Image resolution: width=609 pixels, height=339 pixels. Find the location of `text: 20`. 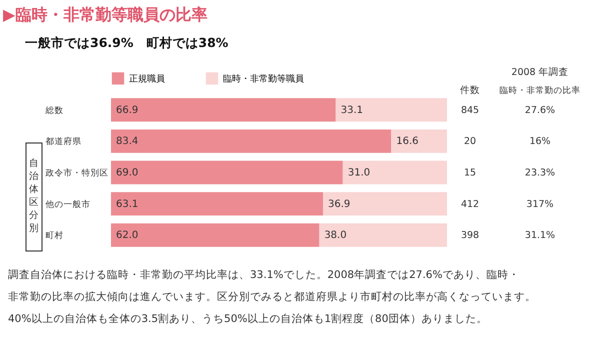

text: 20 is located at coordinates (470, 142).